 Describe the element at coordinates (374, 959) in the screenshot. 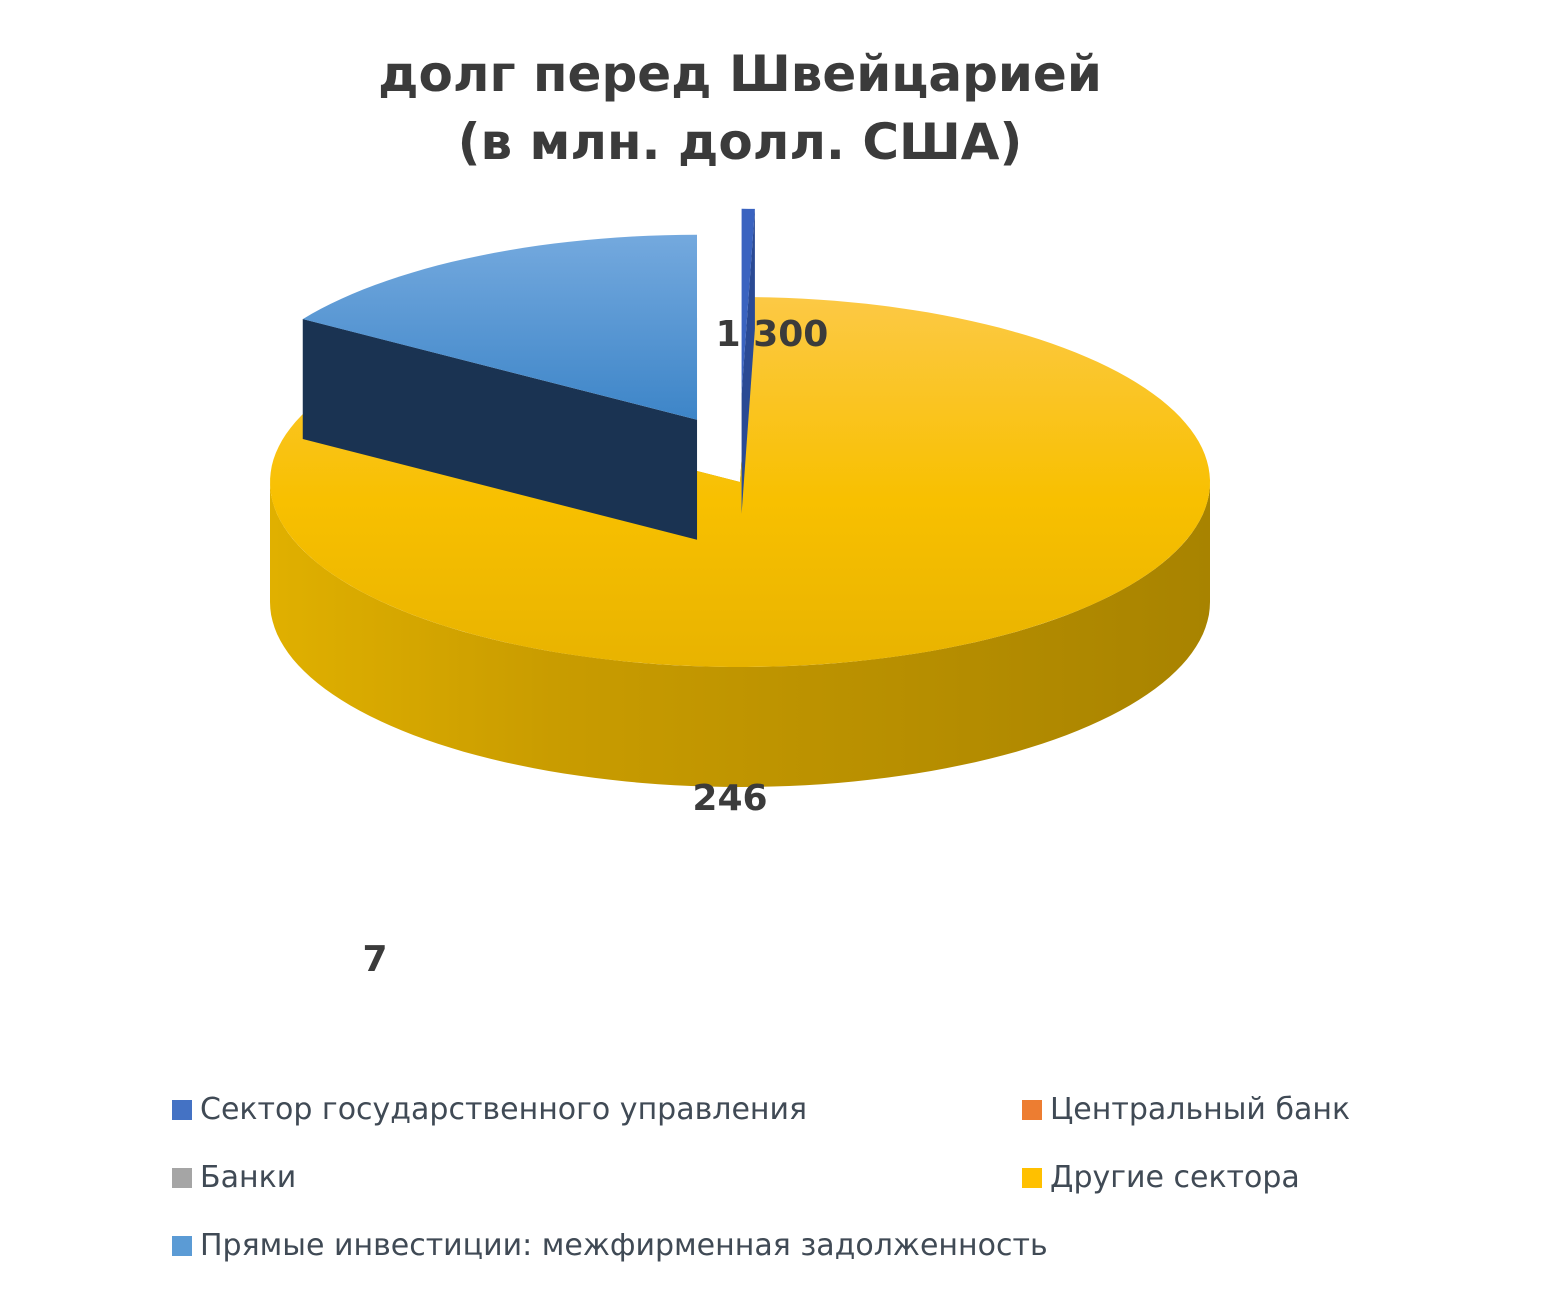

I see `data-label-сектор-государственного-управления: 7` at that location.